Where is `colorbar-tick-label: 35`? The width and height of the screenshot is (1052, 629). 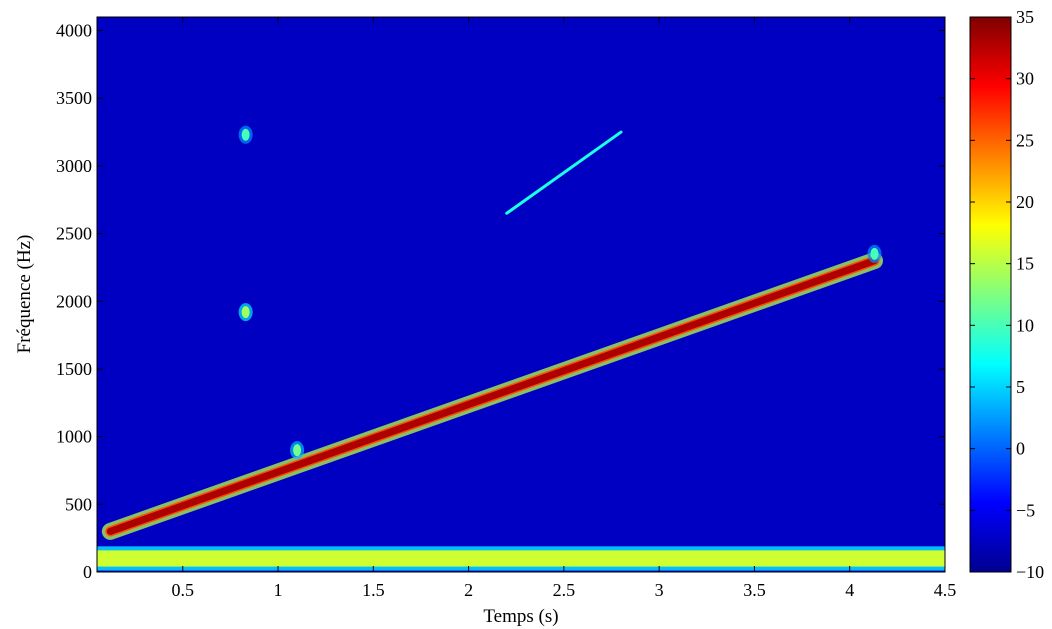
colorbar-tick-label: 35 is located at coordinates (1025, 17).